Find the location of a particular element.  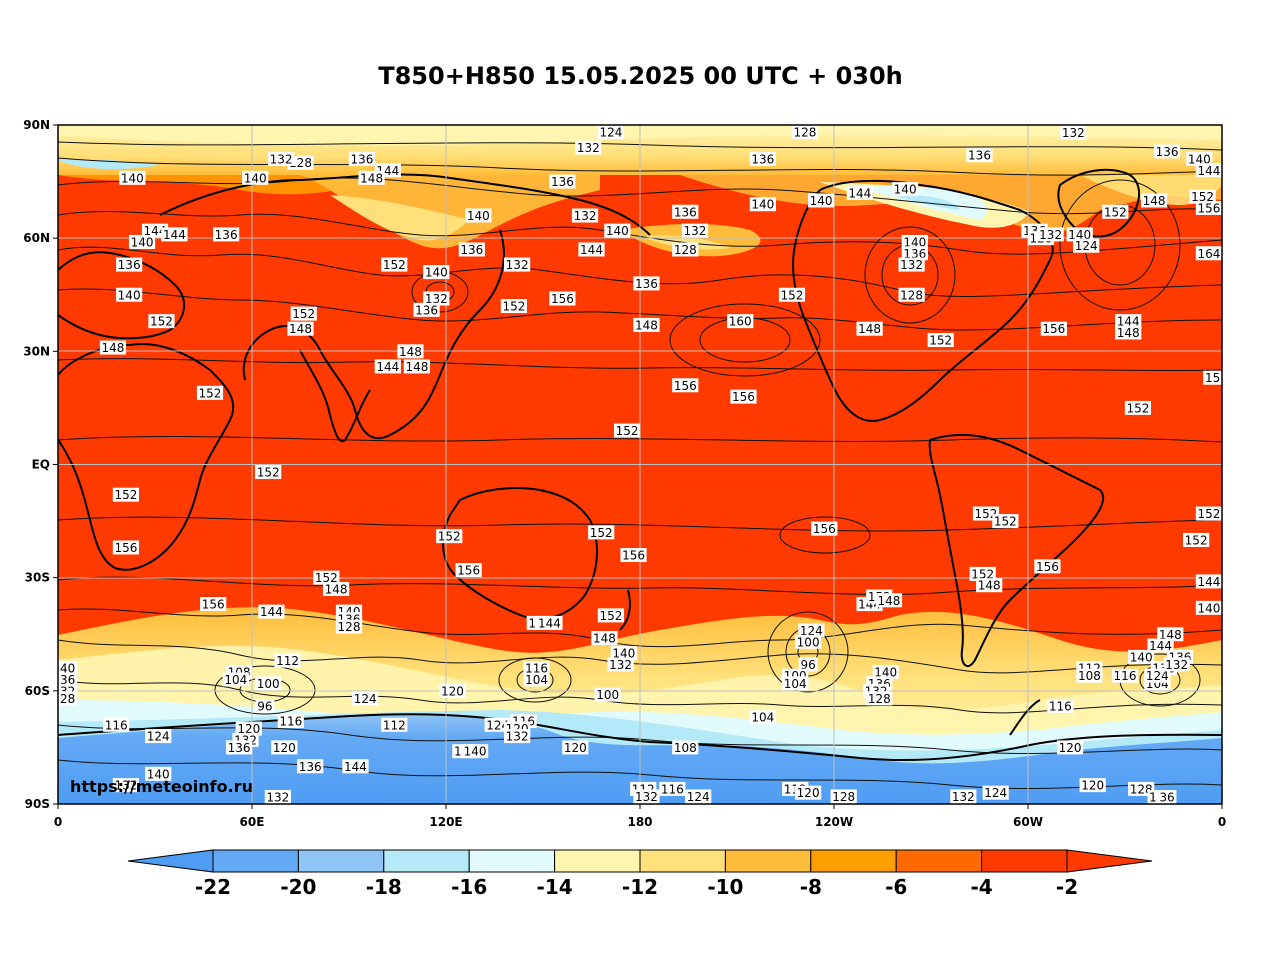

contour-label-text: 116 is located at coordinates (116, 725).